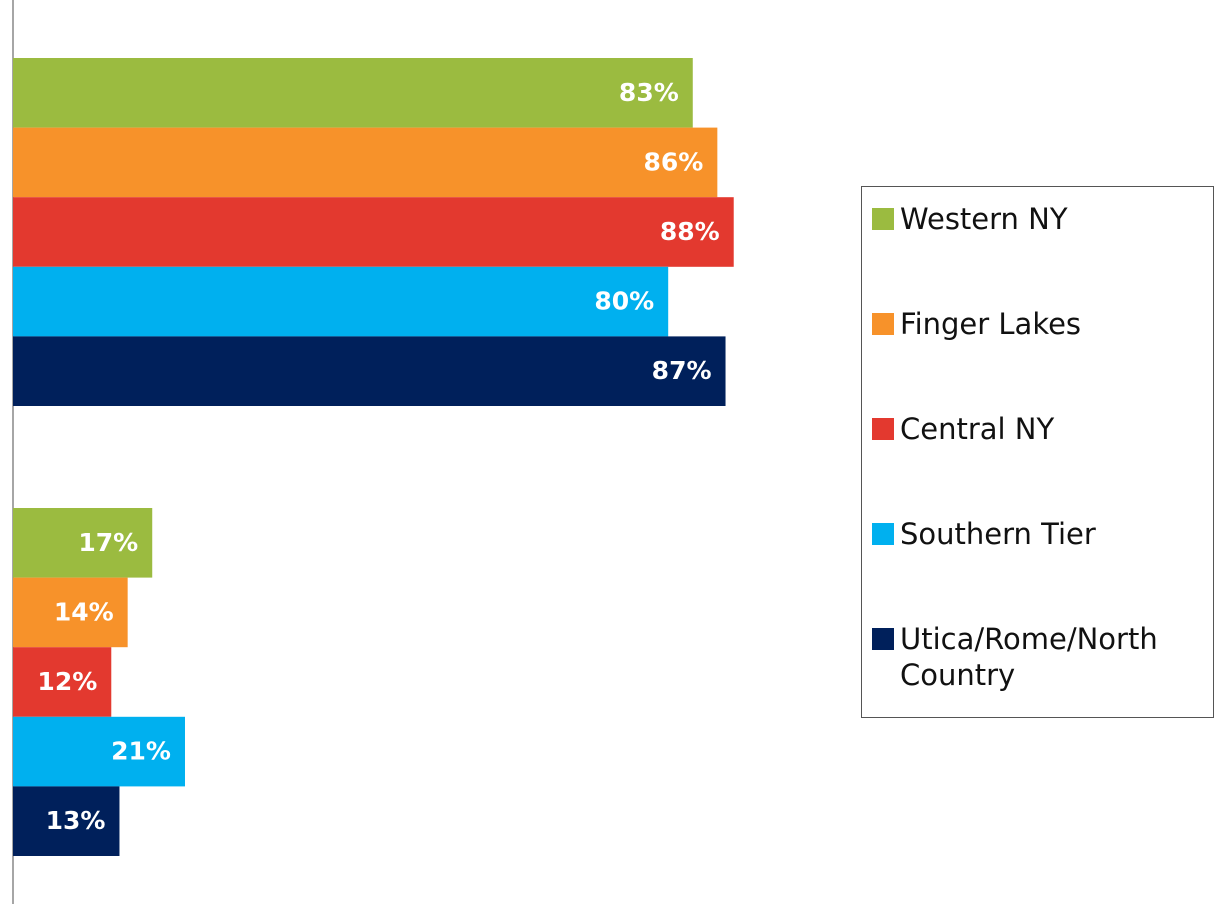  What do you see at coordinates (1042, 463) in the screenshot?
I see `legend-item: Central NY` at bounding box center [1042, 463].